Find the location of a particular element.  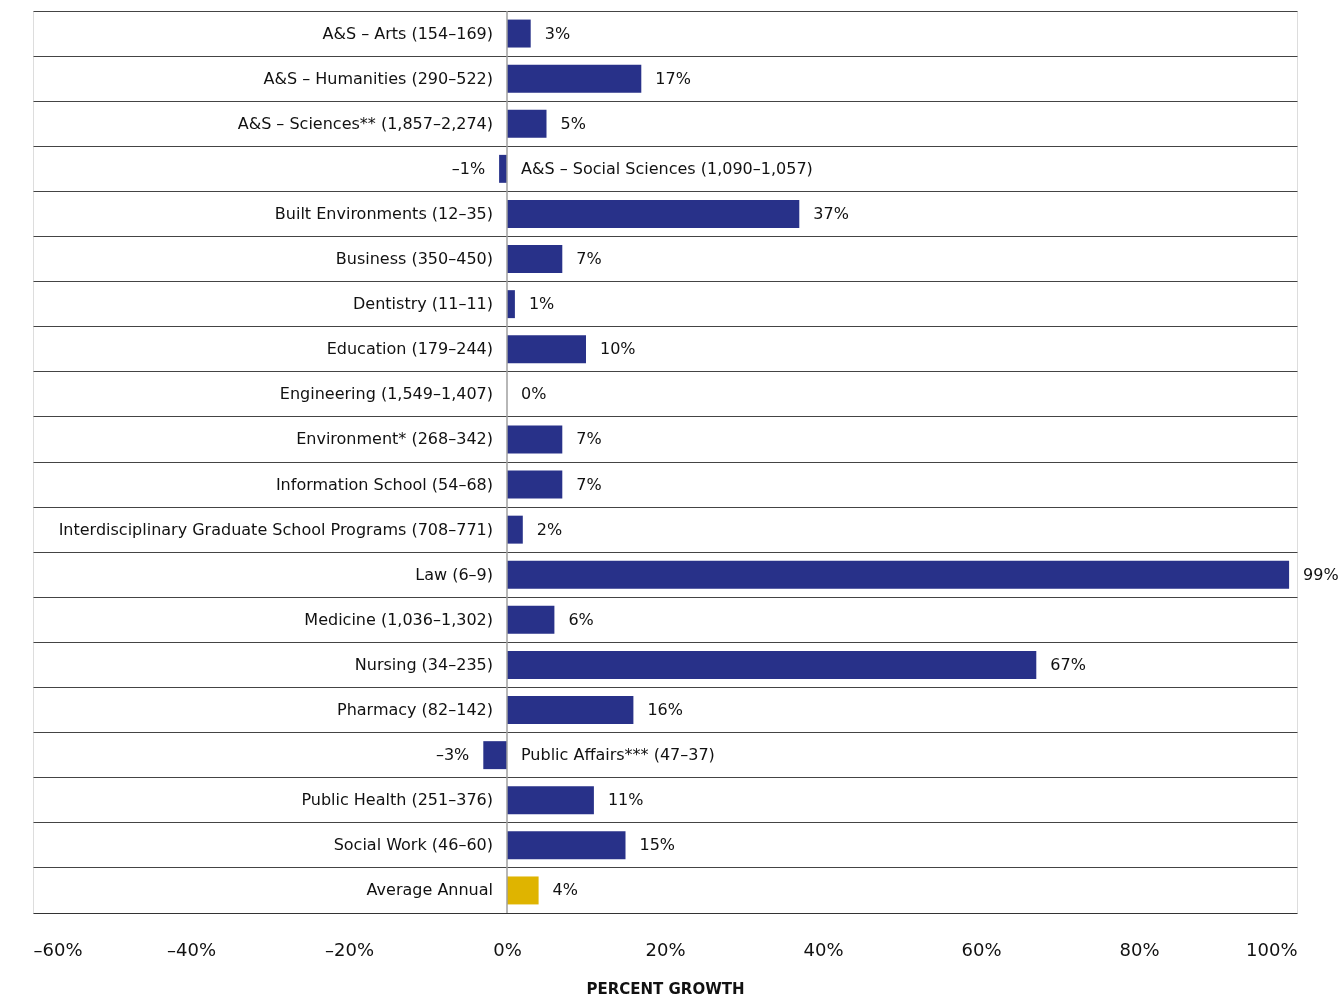

data-label: –1% is located at coordinates (468, 168).